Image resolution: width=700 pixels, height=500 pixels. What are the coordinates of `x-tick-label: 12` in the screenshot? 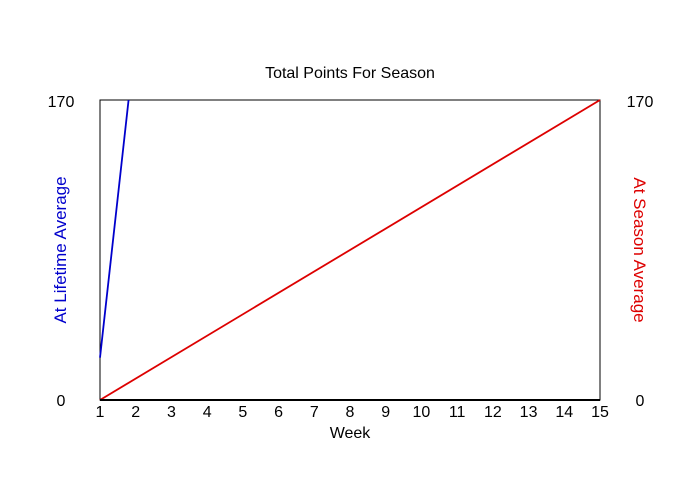 It's located at (493, 412).